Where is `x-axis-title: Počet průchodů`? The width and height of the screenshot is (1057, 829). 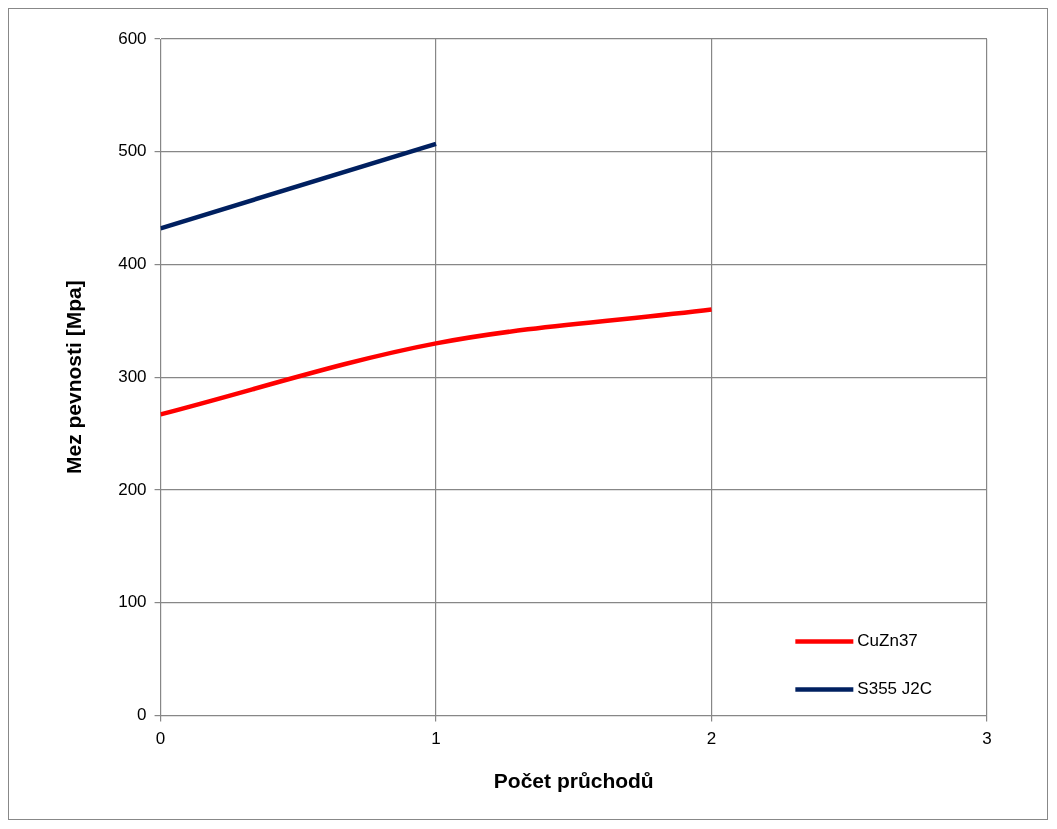 x-axis-title: Počet průchodů is located at coordinates (573, 781).